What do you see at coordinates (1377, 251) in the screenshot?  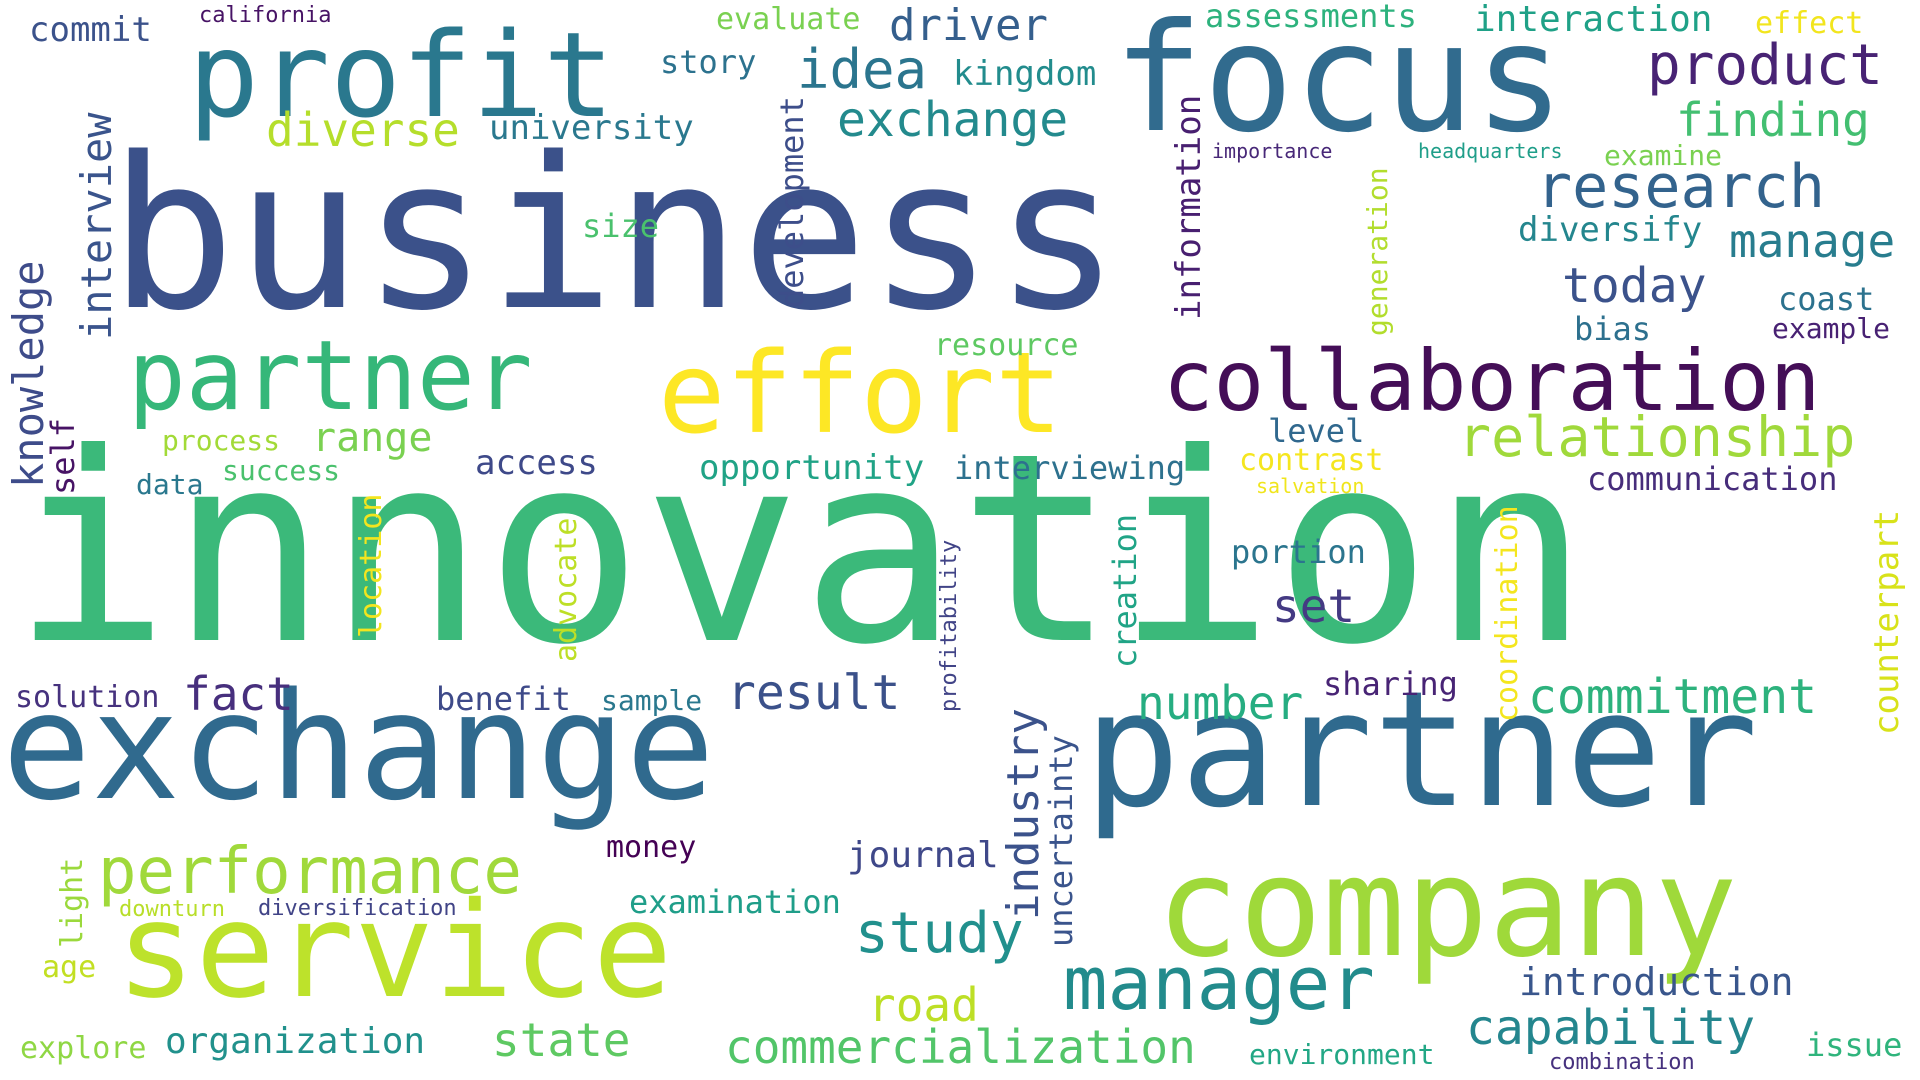 I see `word-generation: generation` at bounding box center [1377, 251].